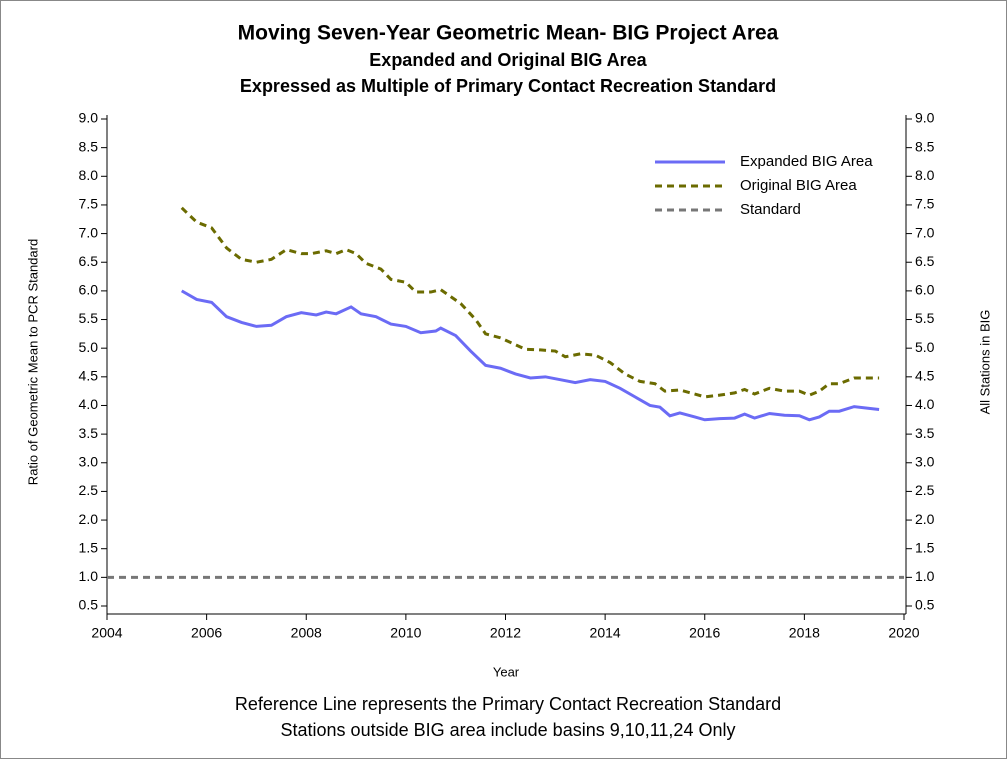 This screenshot has height=759, width=1007. Describe the element at coordinates (798, 185) in the screenshot. I see `legend-label: Original BIG Area` at that location.